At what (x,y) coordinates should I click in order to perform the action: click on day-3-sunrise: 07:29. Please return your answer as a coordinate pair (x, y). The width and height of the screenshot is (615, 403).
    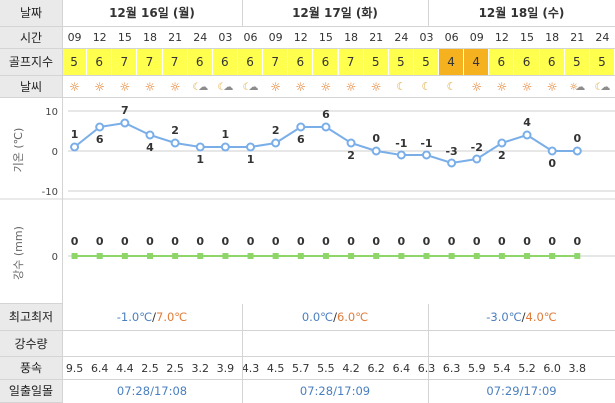
    Looking at the image, I should click on (503, 391).